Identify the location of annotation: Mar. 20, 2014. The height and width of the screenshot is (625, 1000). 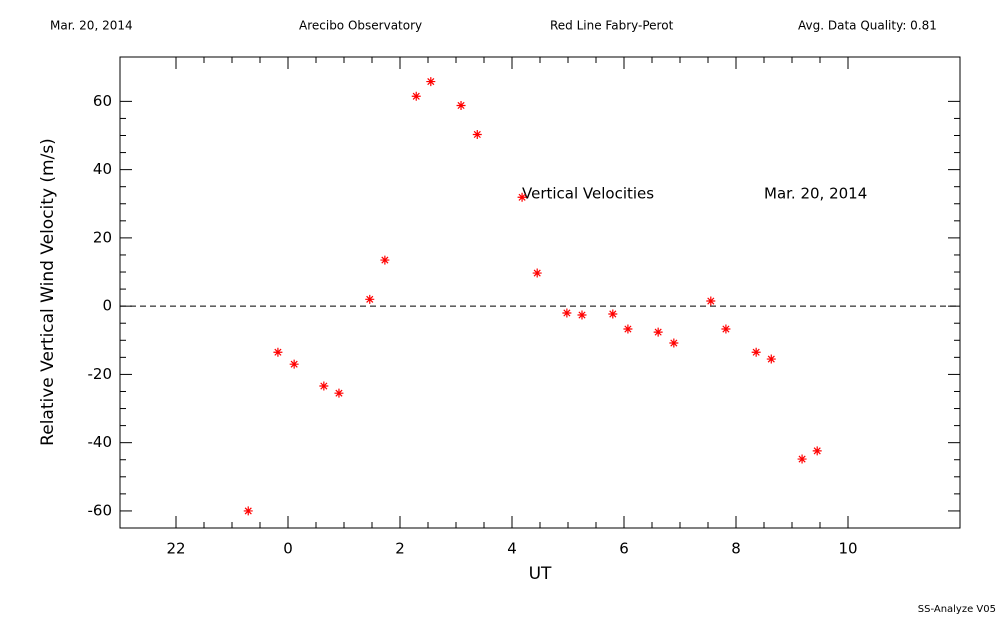
(815, 194).